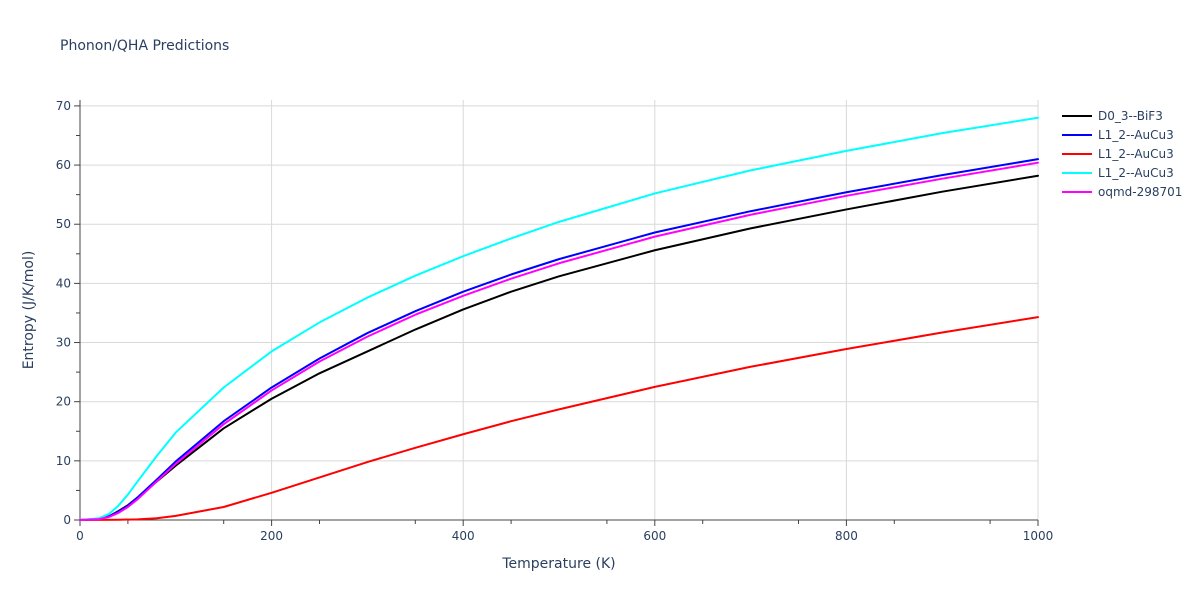 Image resolution: width=1200 pixels, height=600 pixels. I want to click on legend-item-4: oqmd-298701, so click(1122, 192).